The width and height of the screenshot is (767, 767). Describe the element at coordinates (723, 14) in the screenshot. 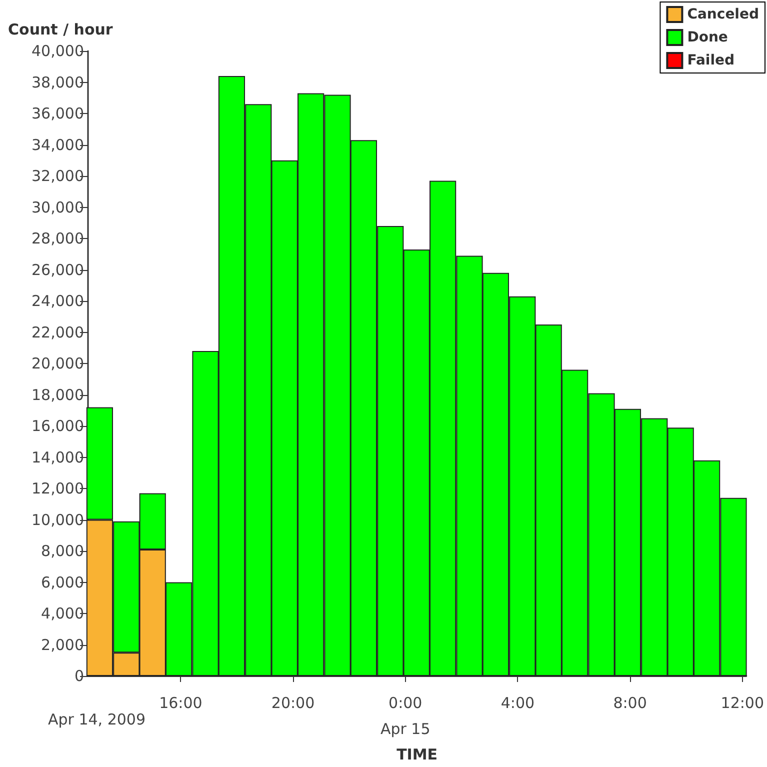

I see `legend-label: Canceled` at that location.